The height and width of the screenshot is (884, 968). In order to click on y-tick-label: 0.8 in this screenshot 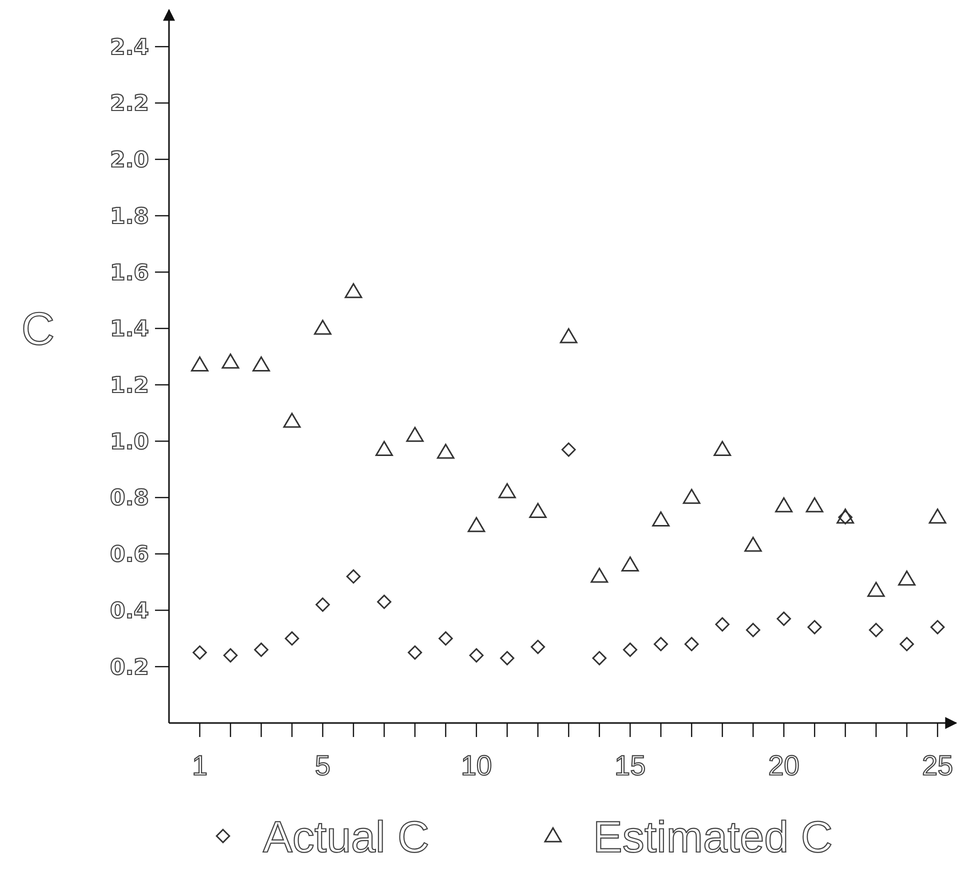, I will do `click(129, 499)`.